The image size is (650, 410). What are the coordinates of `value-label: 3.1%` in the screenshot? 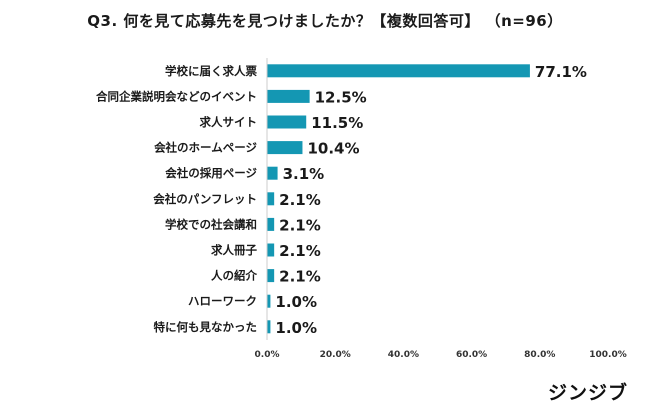 It's located at (304, 174).